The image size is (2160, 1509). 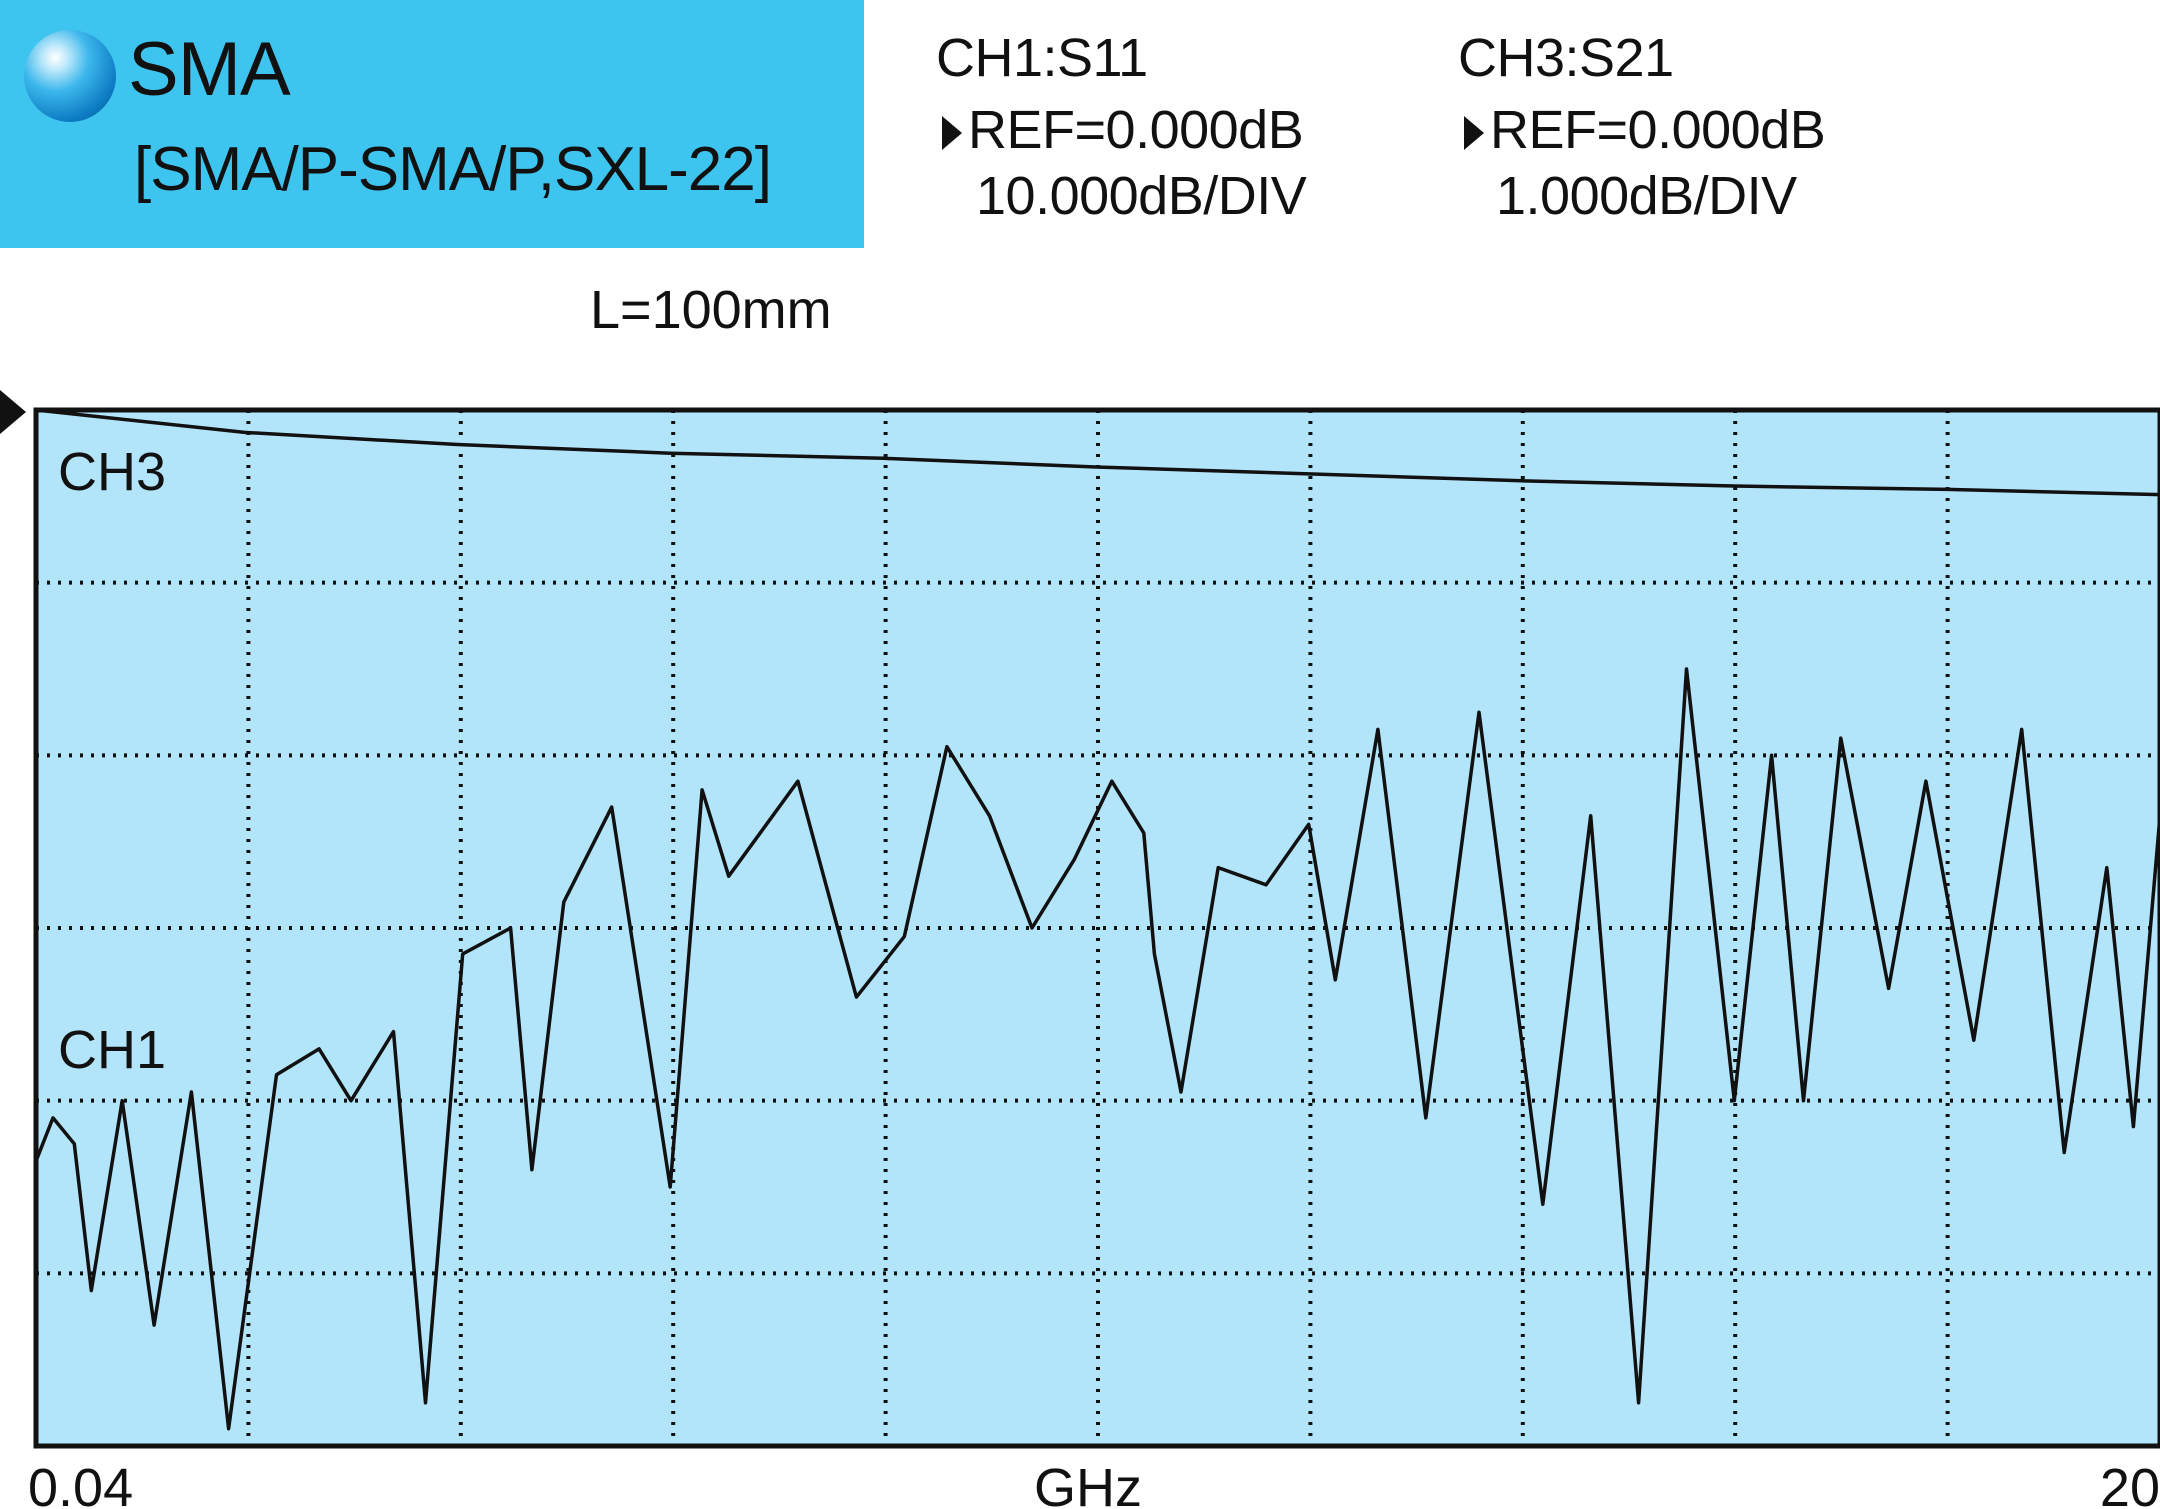 What do you see at coordinates (1097, 452) in the screenshot?
I see `trace-ch3` at bounding box center [1097, 452].